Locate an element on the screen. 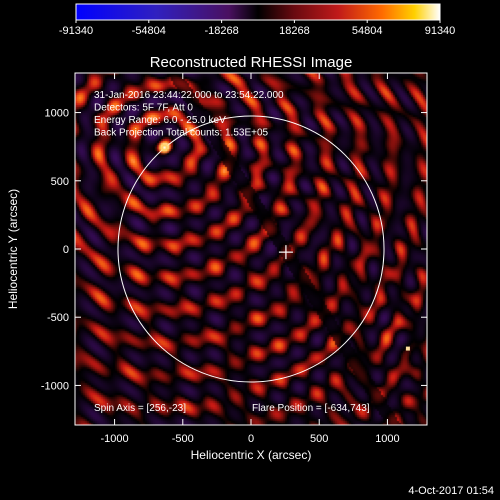 Image resolution: width=500 pixels, height=500 pixels. chart-title: Reconstructed RHESSI Image is located at coordinates (251, 62).